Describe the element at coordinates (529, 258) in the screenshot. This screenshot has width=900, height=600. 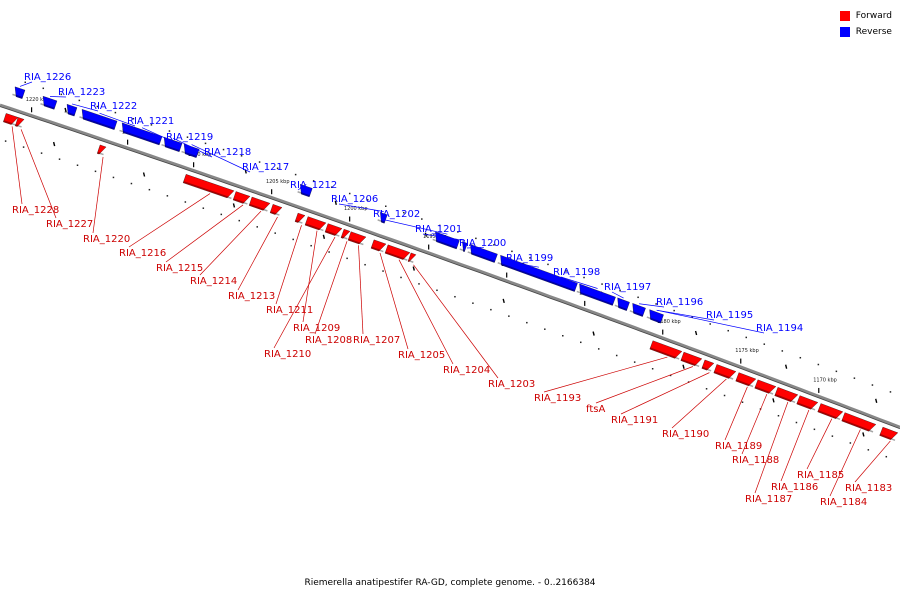
I see `reverse-gene-label: RIA_1199` at that location.